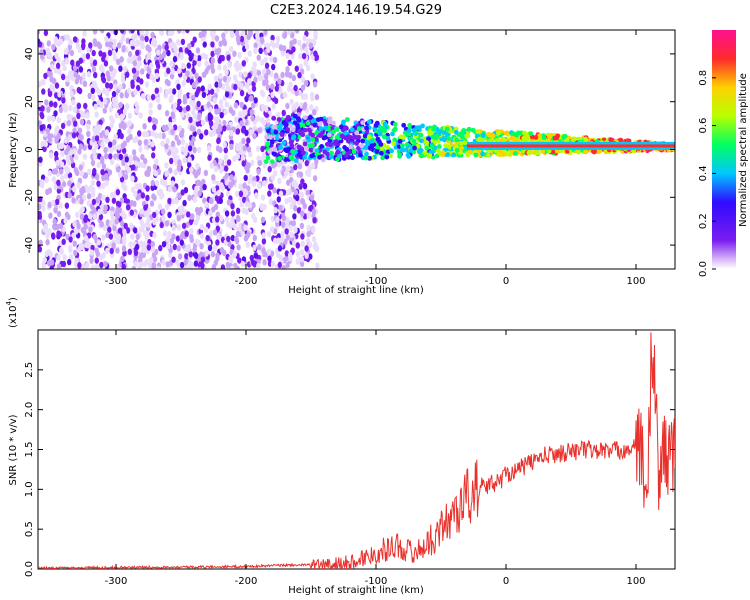  What do you see at coordinates (29, 370) in the screenshot?
I see `y-tick-label: 2.5` at bounding box center [29, 370].